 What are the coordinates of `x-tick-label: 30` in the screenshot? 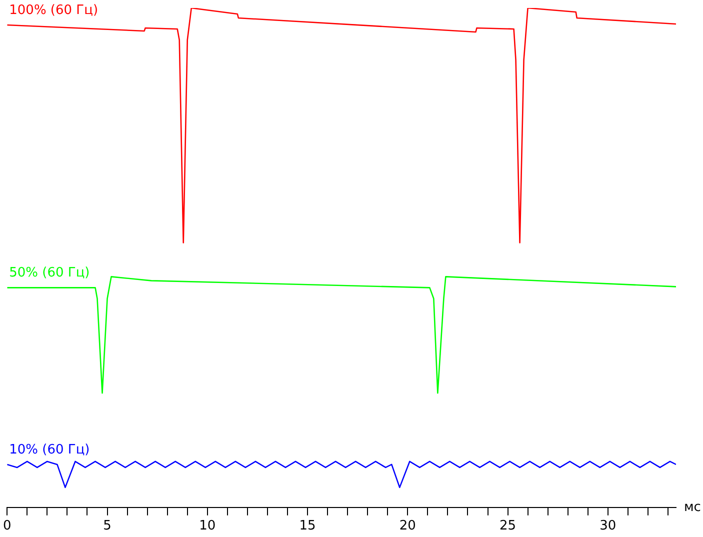 It's located at (608, 526).